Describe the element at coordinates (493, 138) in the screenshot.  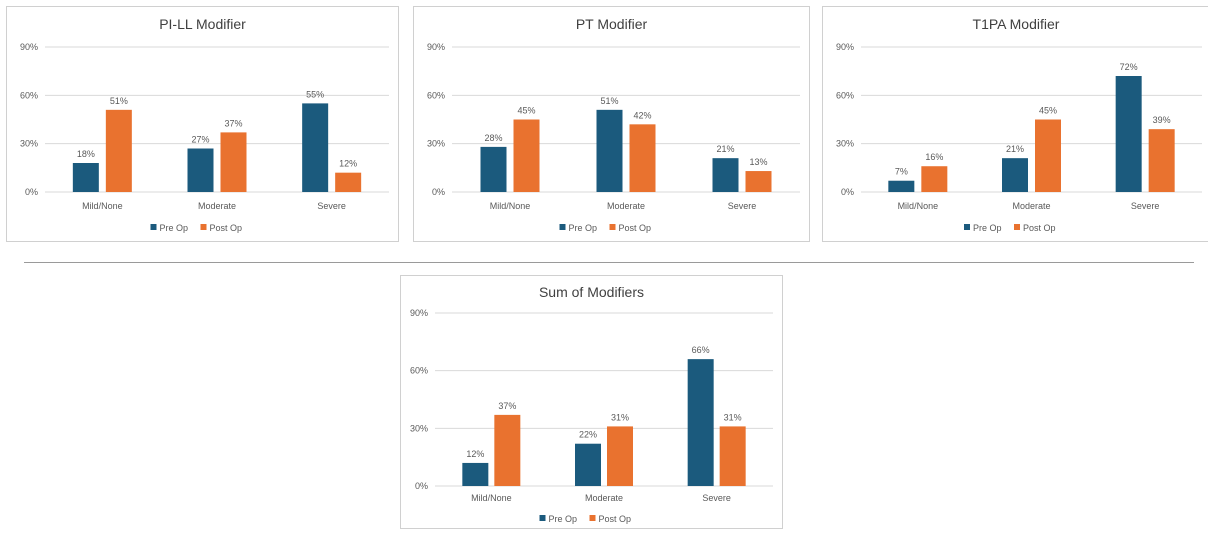
I see `data-label-pre-op: 28%` at that location.